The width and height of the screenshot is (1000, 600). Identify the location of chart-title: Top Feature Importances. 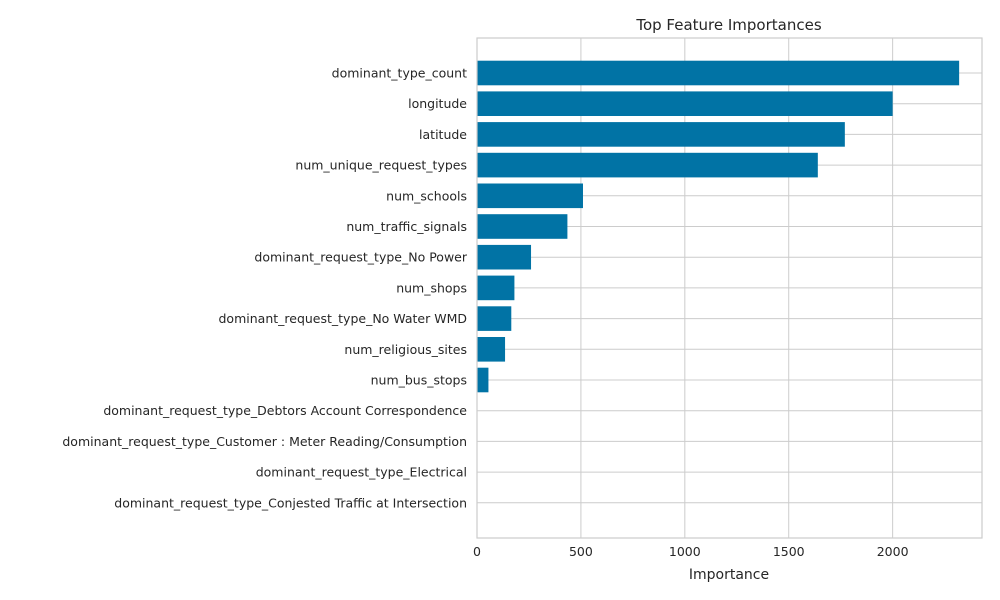
(728, 25).